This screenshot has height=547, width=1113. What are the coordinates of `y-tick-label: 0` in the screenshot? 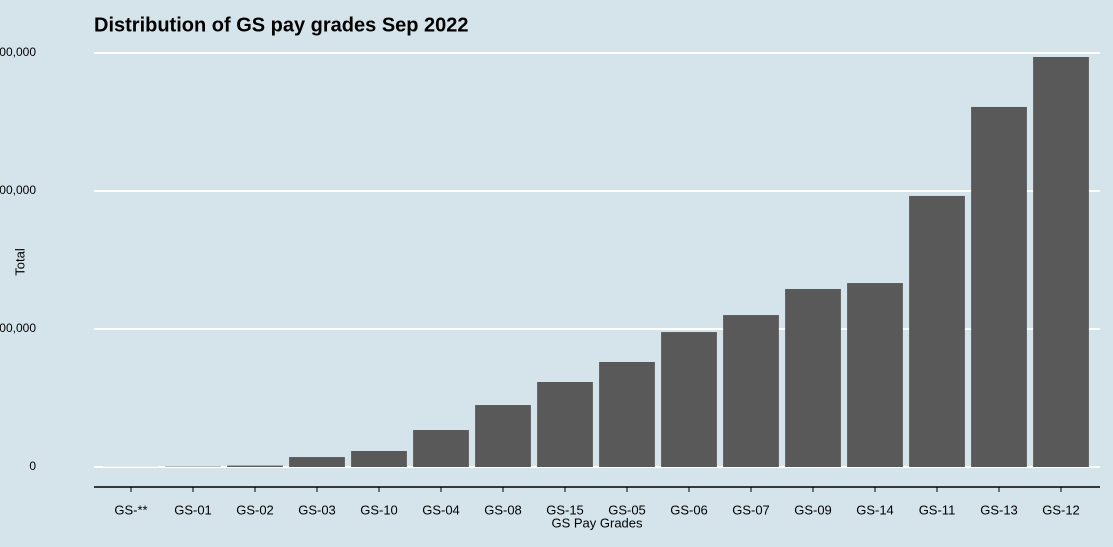 It's located at (32, 466).